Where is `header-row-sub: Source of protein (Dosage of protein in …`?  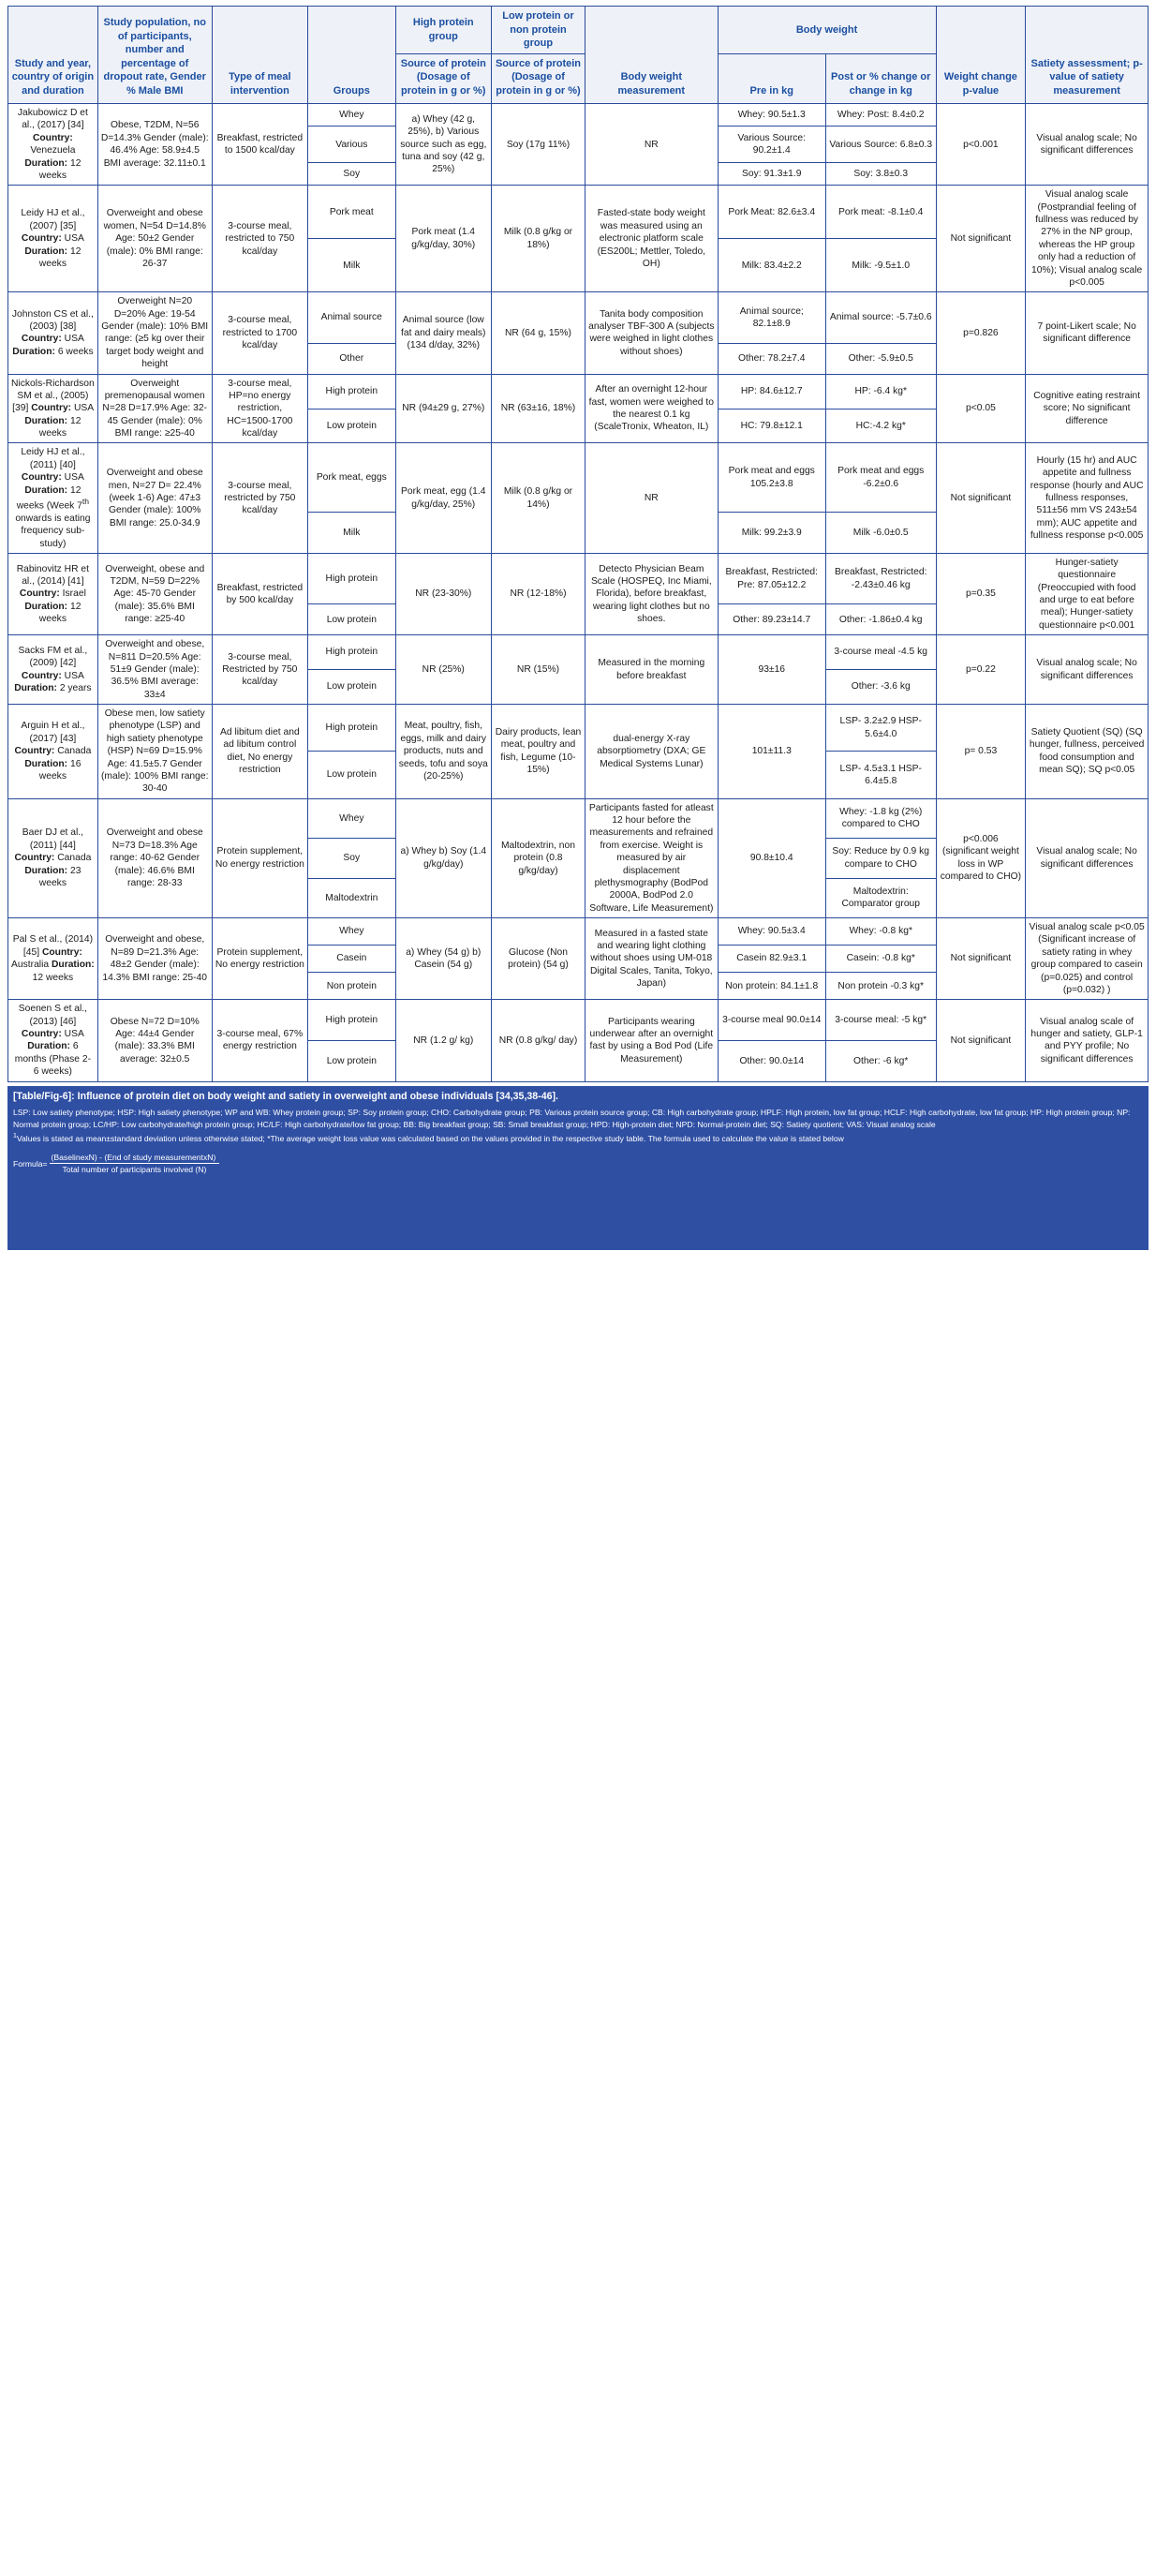
header-row-sub: Source of protein (Dosage of protein in … is located at coordinates (578, 78).